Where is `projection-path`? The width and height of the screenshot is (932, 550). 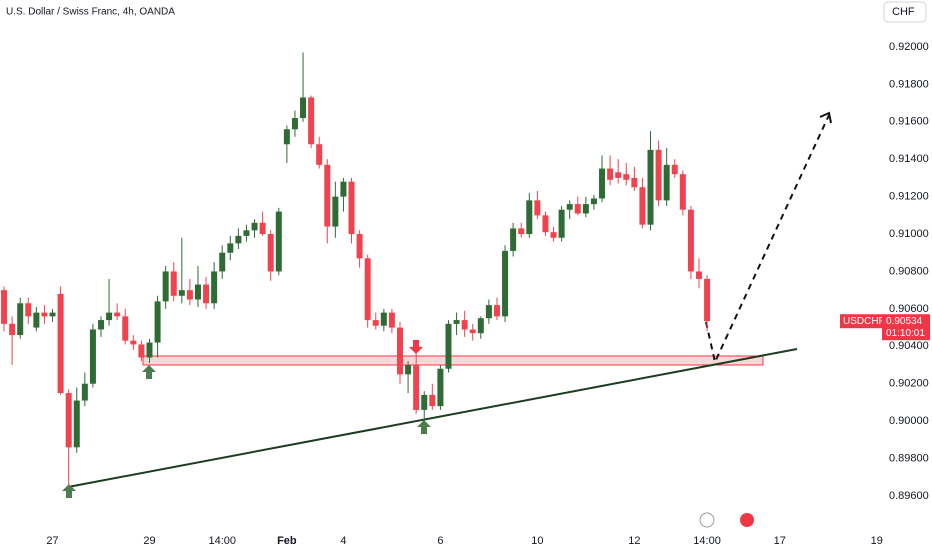 projection-path is located at coordinates (767, 240).